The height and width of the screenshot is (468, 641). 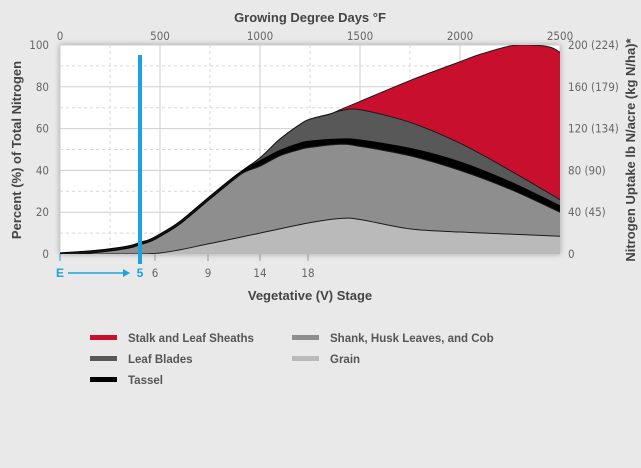 I want to click on left-tick-label: 40, so click(x=42, y=170).